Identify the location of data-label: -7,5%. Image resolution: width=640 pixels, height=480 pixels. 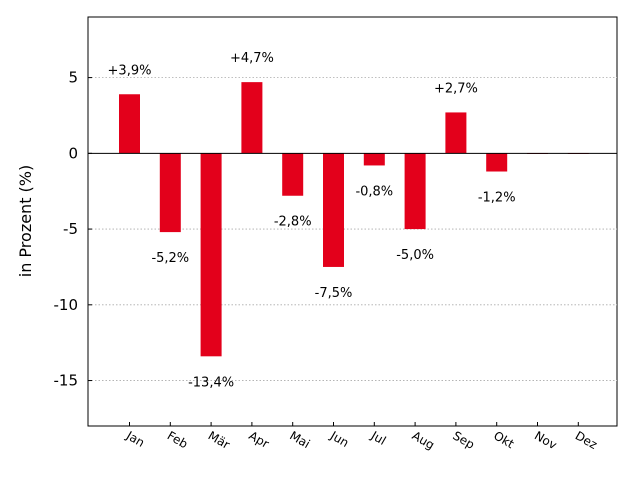
(334, 293).